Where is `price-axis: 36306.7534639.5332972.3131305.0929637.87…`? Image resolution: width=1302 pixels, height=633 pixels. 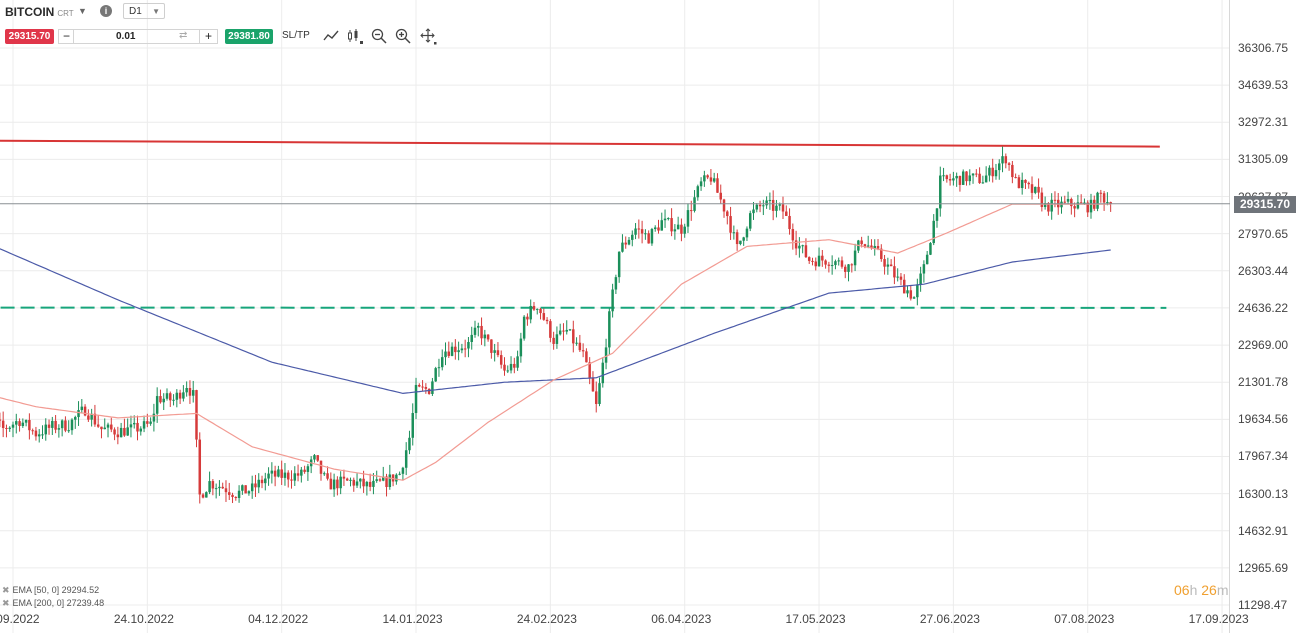
price-axis: 36306.7534639.5332972.3131305.0929637.87… is located at coordinates (1266, 316).